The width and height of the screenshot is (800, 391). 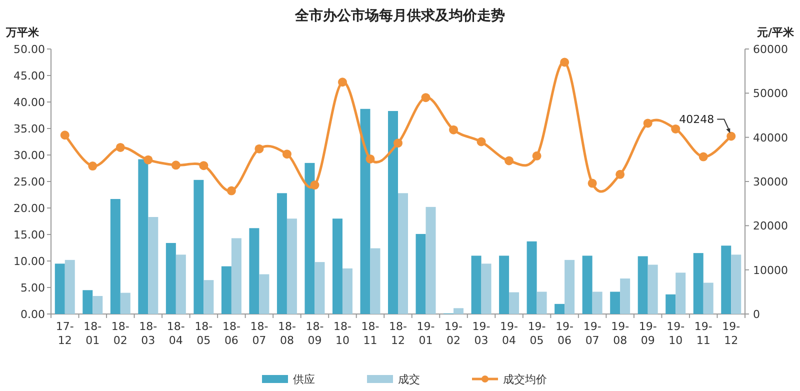 What do you see at coordinates (675, 333) in the screenshot?
I see `x-tick-label: 19-10` at bounding box center [675, 333].